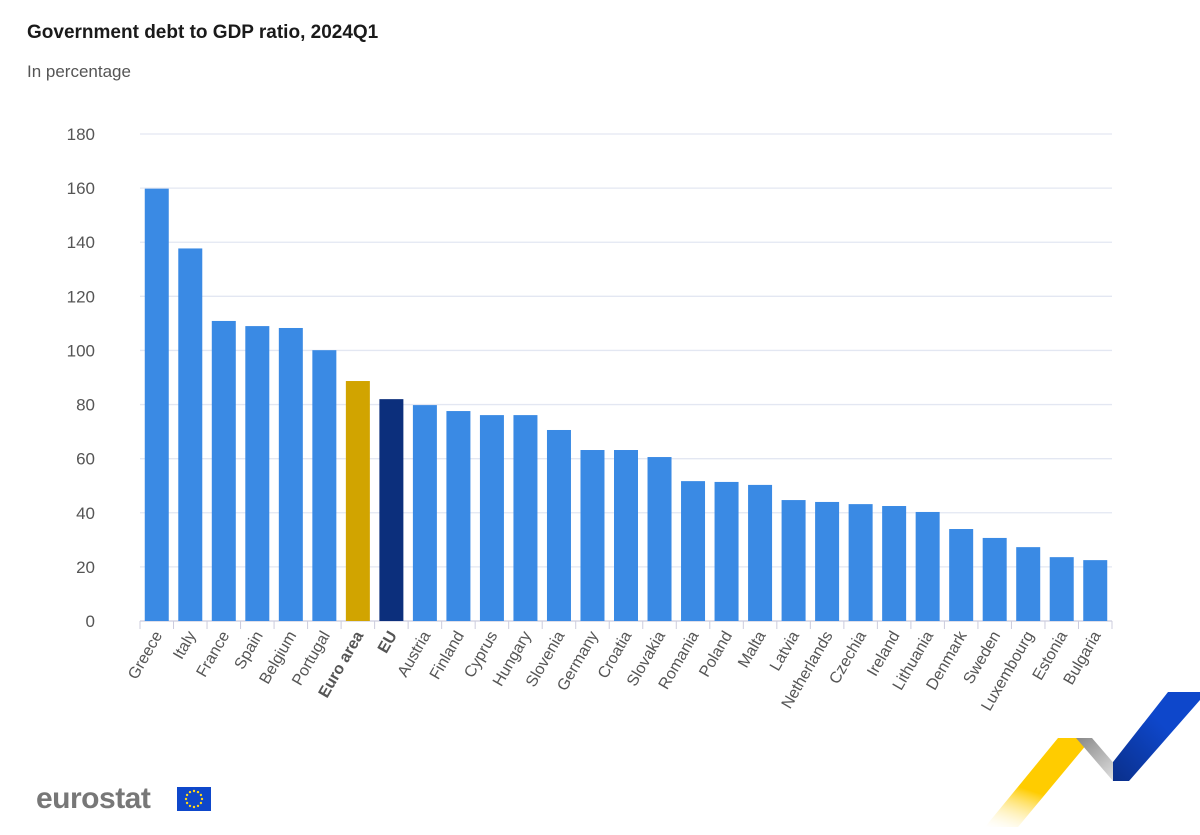 The width and height of the screenshot is (1200, 835). Describe the element at coordinates (491, 518) in the screenshot. I see `bar-cyprus` at that location.